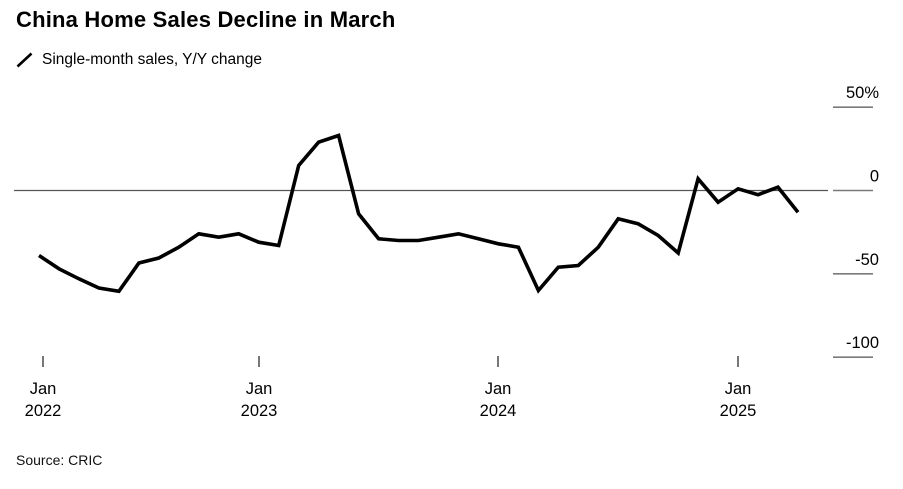 The width and height of the screenshot is (903, 489). I want to click on line-series-icon, so click(24, 60).